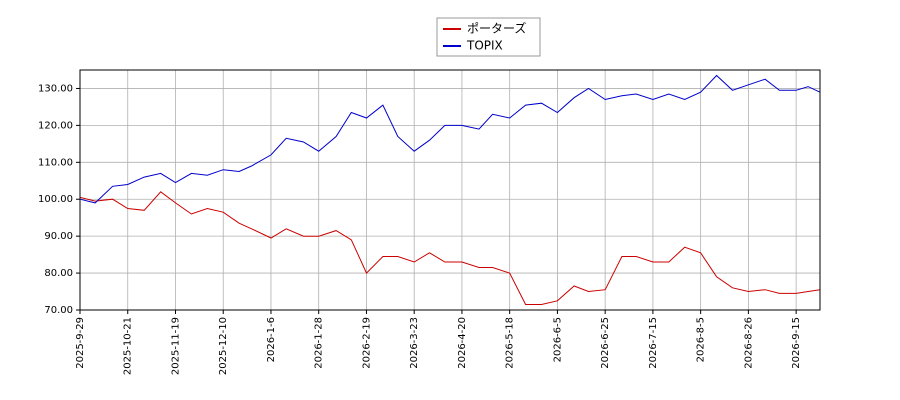  What do you see at coordinates (55, 125) in the screenshot?
I see `y-tick-label: 120.00` at bounding box center [55, 125].